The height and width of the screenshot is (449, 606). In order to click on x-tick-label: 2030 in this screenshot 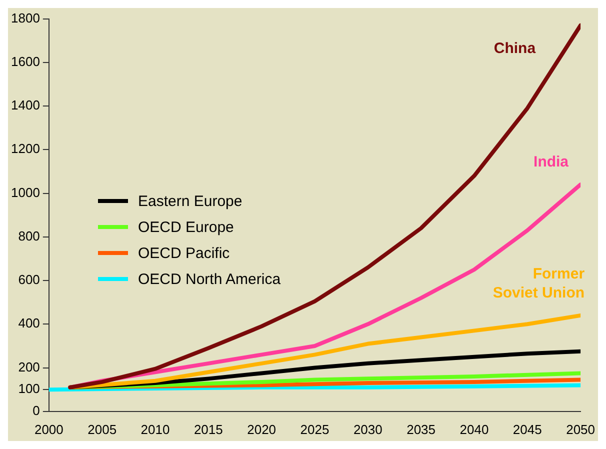, I will do `click(367, 429)`.